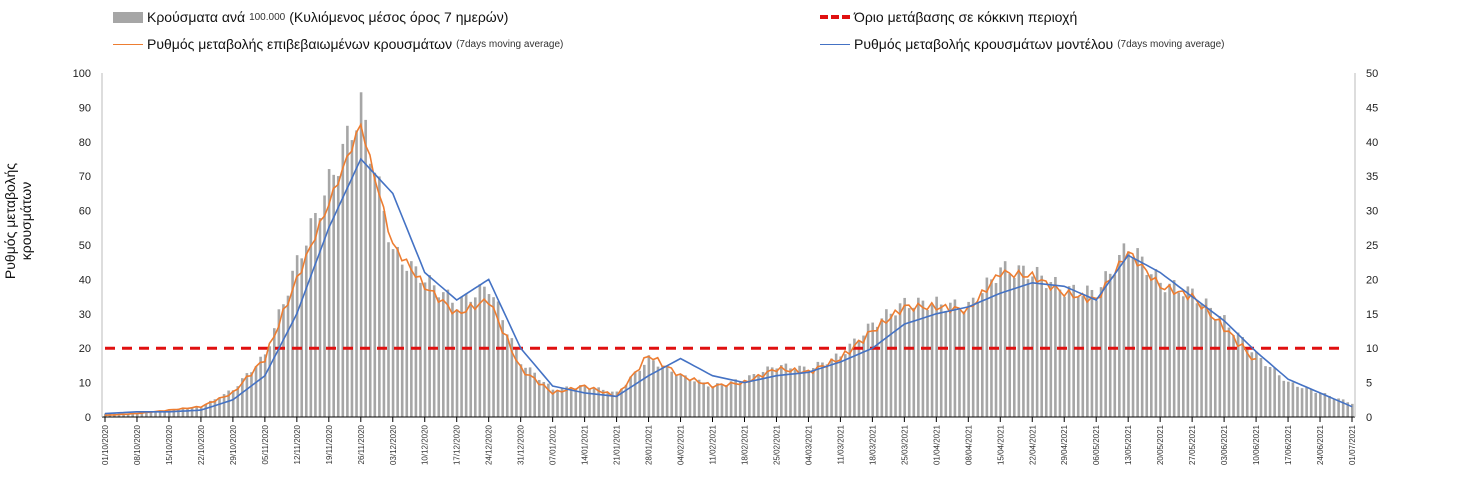 The image size is (1457, 500). Describe the element at coordinates (948, 17) in the screenshot. I see `legend-red: Όριο μετάβασης σε κόκκινη περιοχή` at that location.